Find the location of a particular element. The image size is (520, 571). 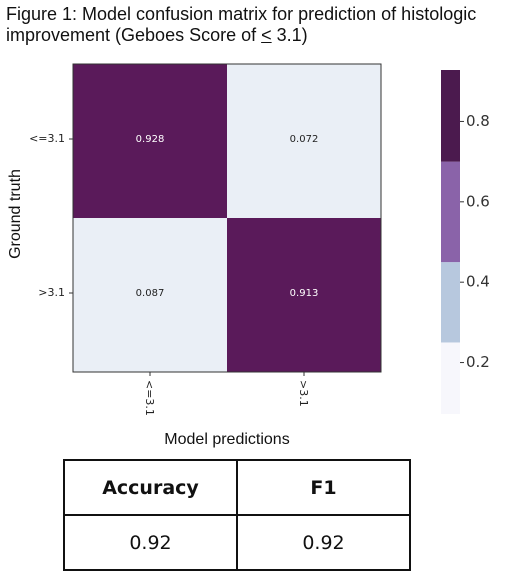

colorbar-tick-label: 0.4 is located at coordinates (478, 282).